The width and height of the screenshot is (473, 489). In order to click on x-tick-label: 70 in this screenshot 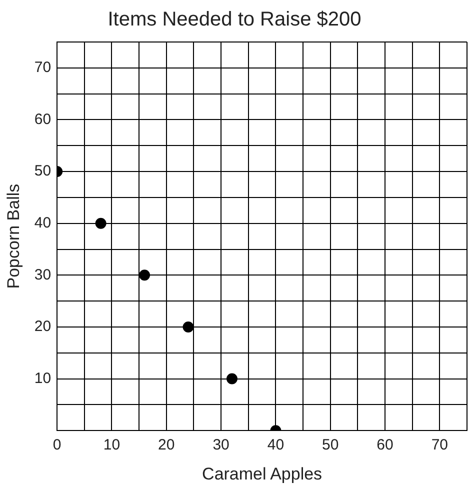, I will do `click(439, 445)`.